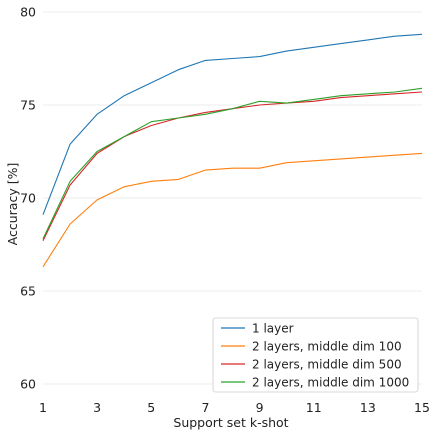 The height and width of the screenshot is (436, 436). I want to click on y-tick-label-0: 60, so click(28, 384).